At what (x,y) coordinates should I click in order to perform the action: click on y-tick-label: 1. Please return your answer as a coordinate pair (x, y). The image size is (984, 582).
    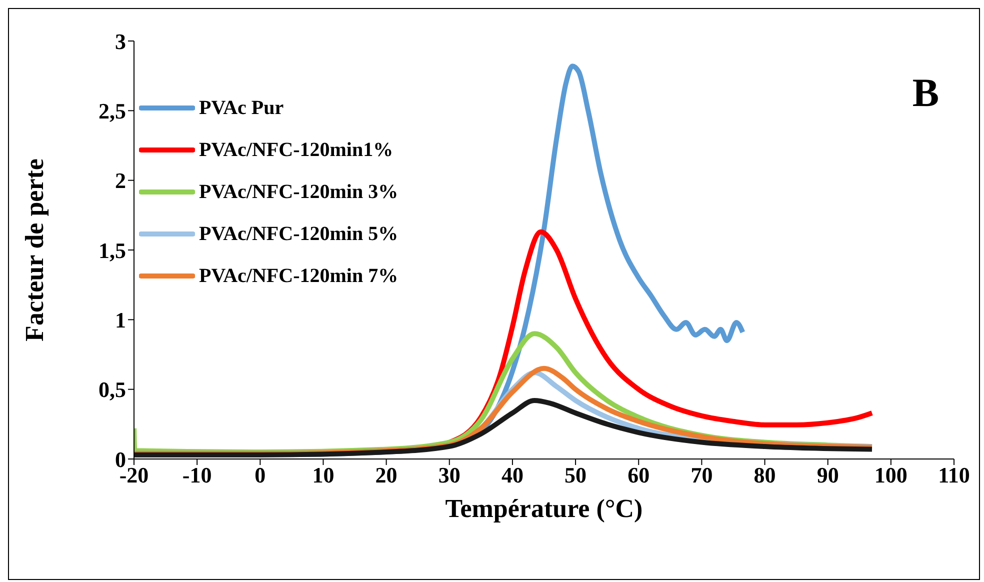
    Looking at the image, I should click on (120, 319).